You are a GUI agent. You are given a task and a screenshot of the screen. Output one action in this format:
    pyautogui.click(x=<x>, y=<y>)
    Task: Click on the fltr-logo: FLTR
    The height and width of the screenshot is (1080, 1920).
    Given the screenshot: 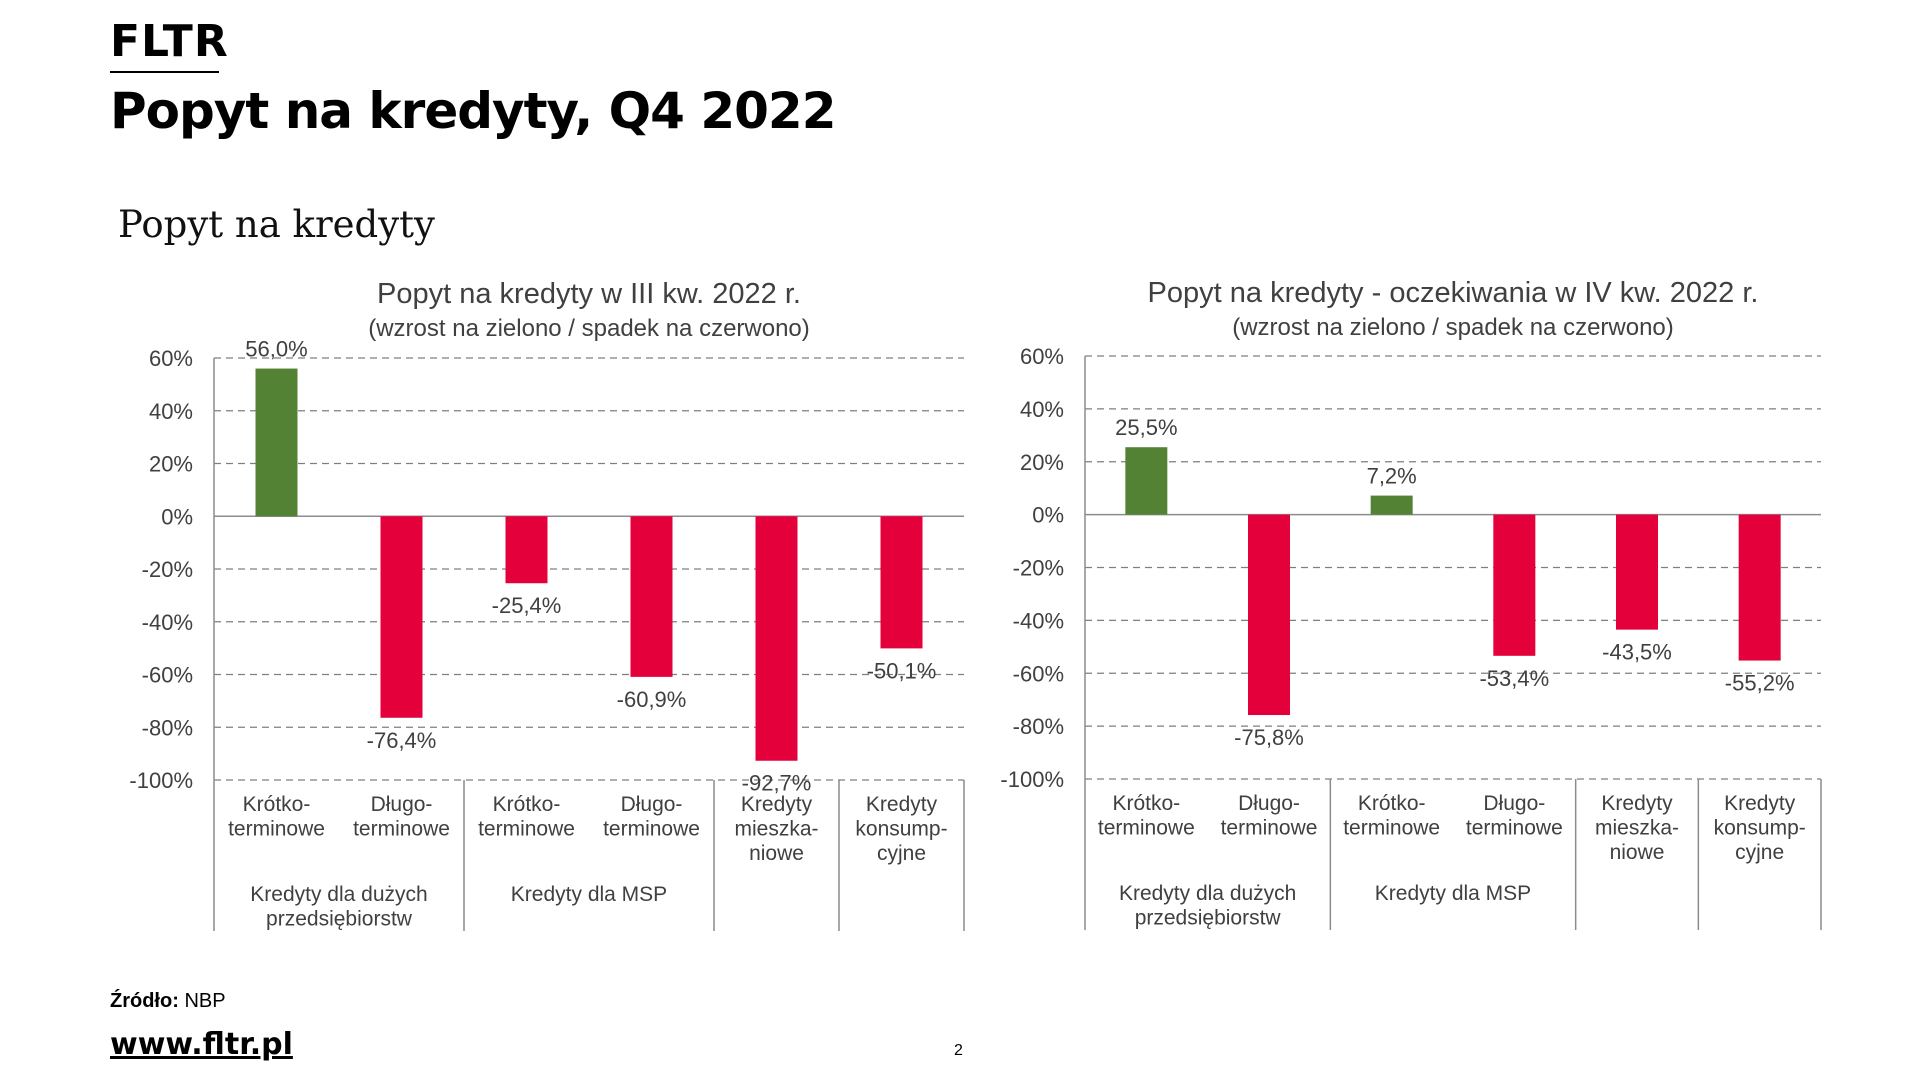 What is the action you would take?
    pyautogui.click(x=169, y=41)
    